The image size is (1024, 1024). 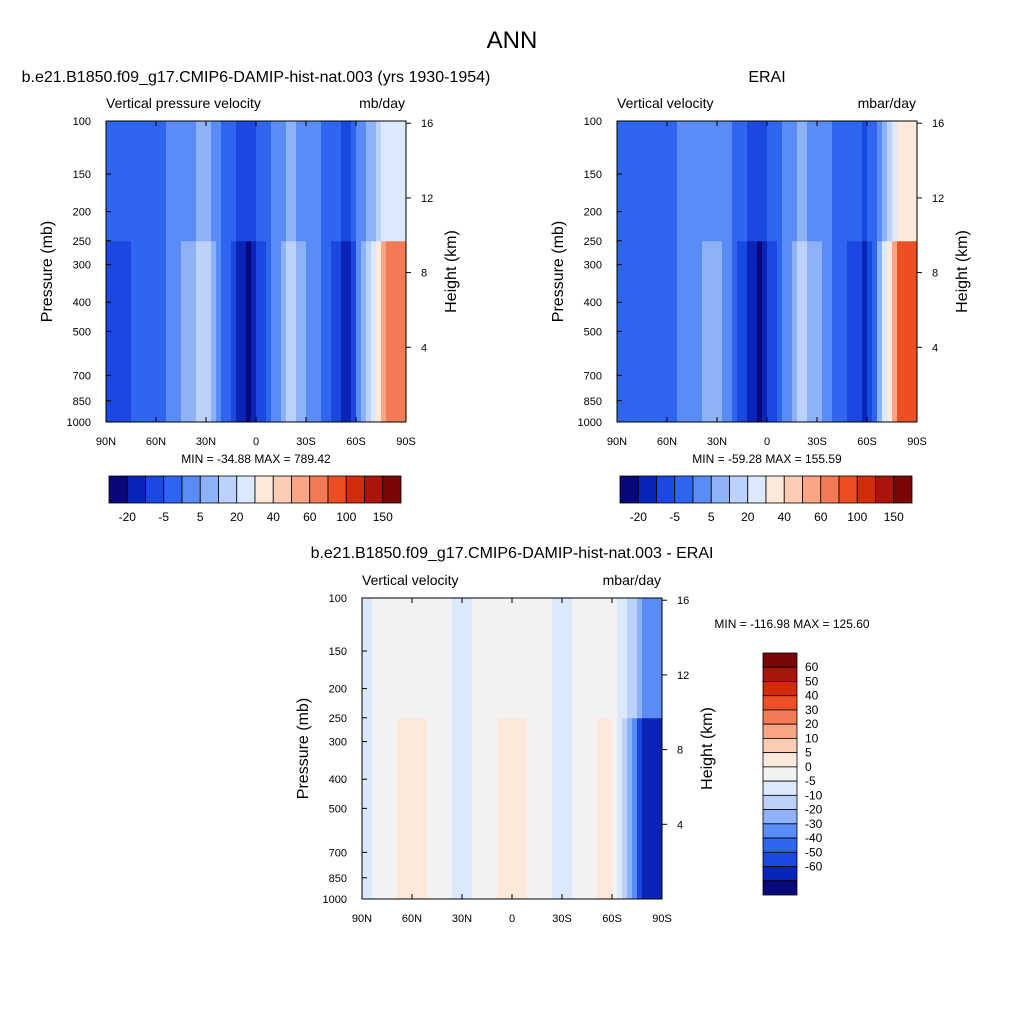 I want to click on y-axis-label: Pressure (mb), so click(x=303, y=748).